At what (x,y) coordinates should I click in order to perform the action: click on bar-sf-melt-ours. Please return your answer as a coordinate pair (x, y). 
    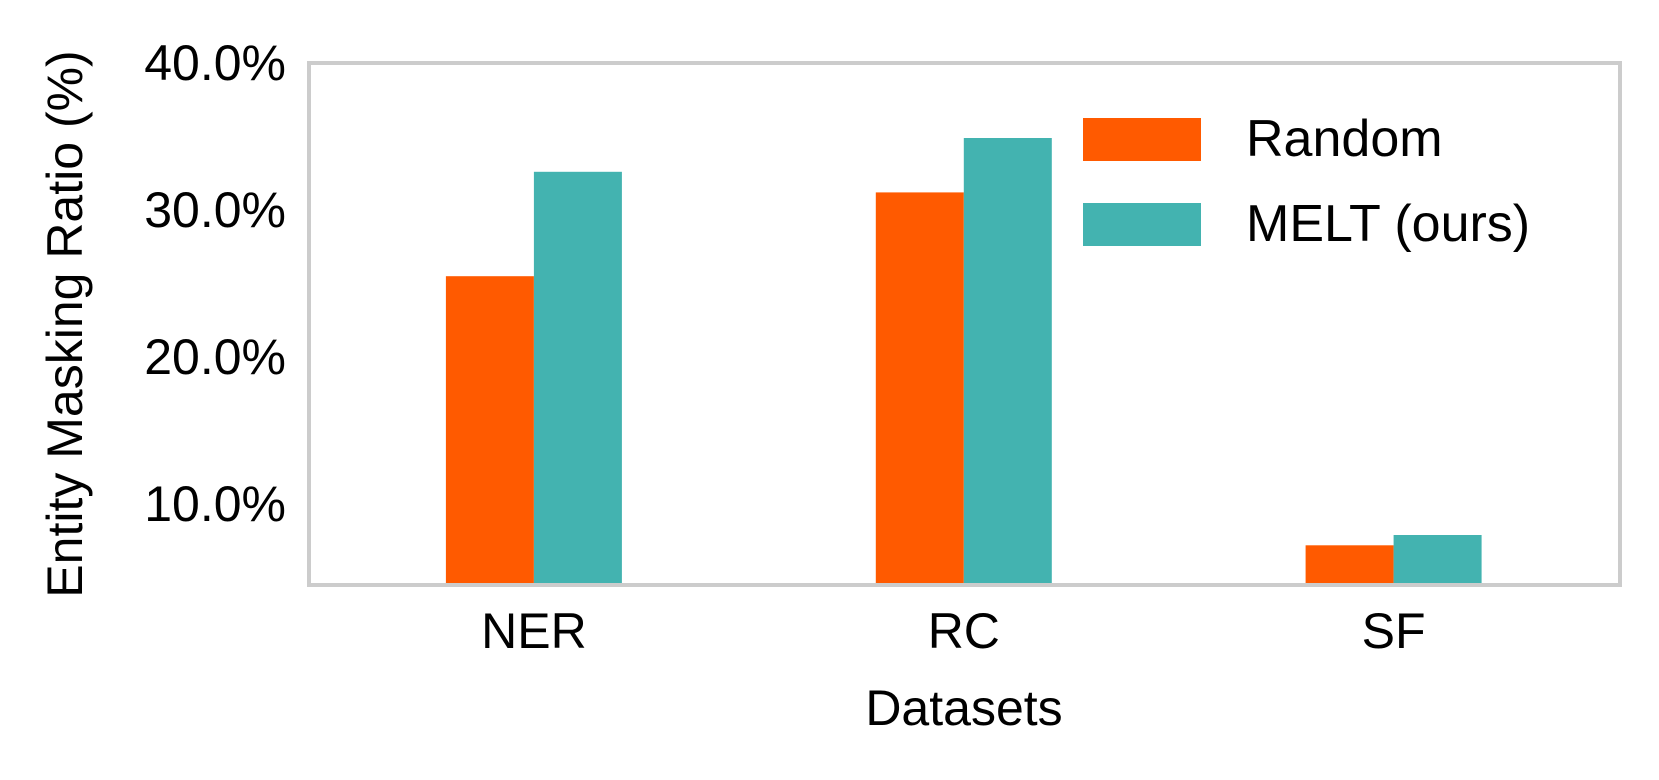
    Looking at the image, I should click on (1437, 560).